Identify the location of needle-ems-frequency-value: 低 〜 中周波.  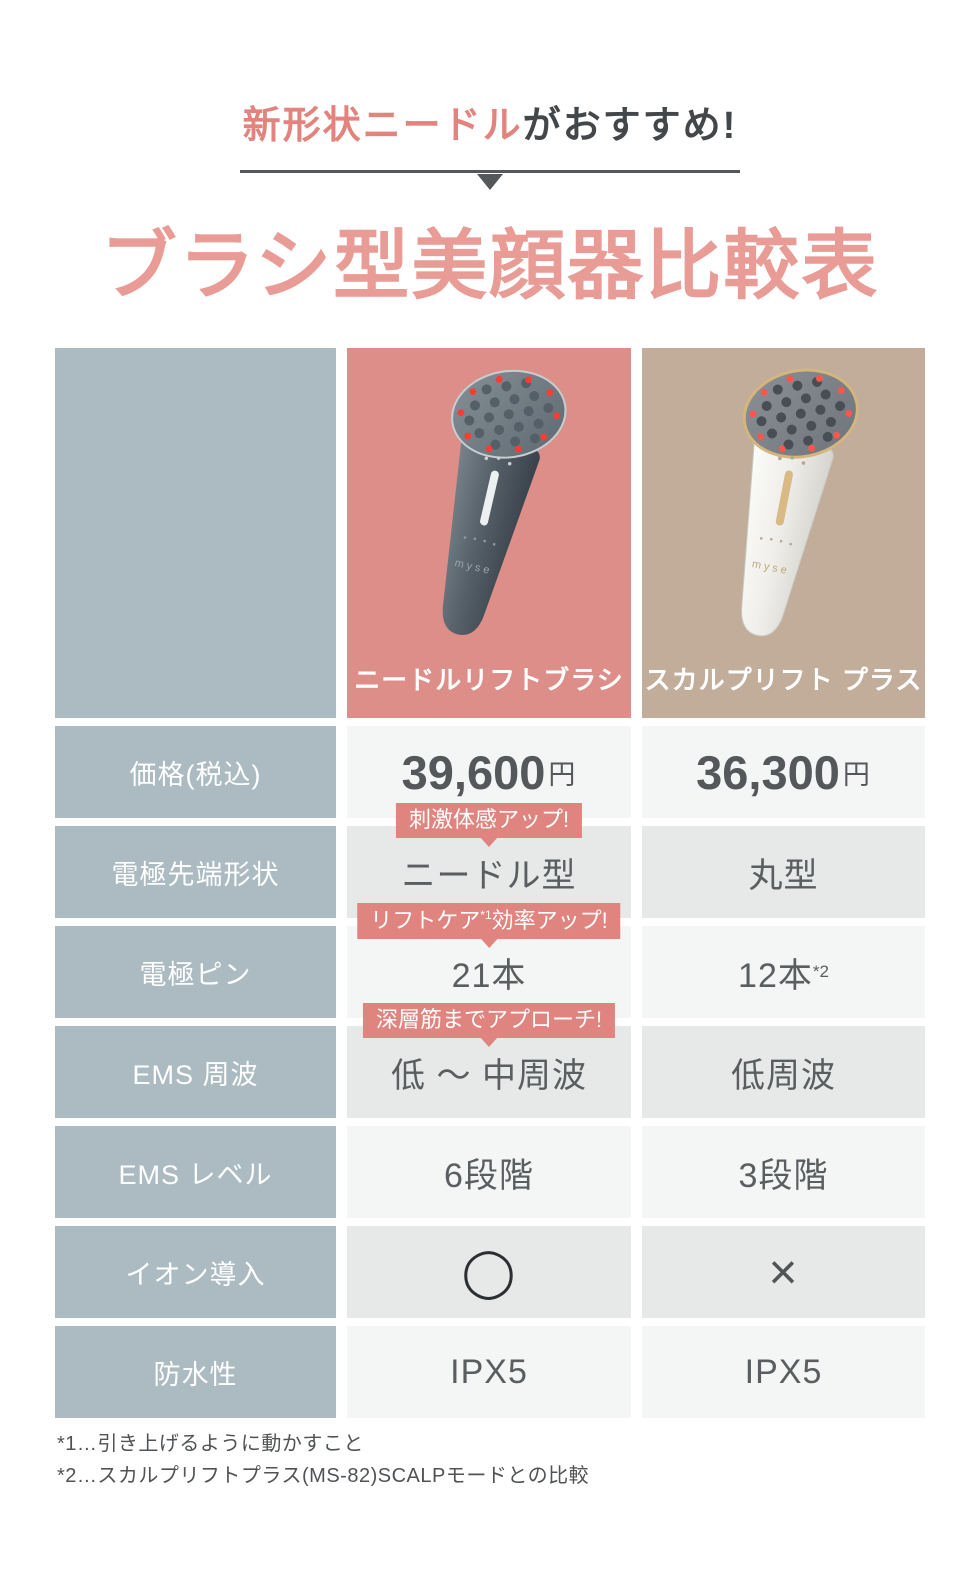
(489, 1075).